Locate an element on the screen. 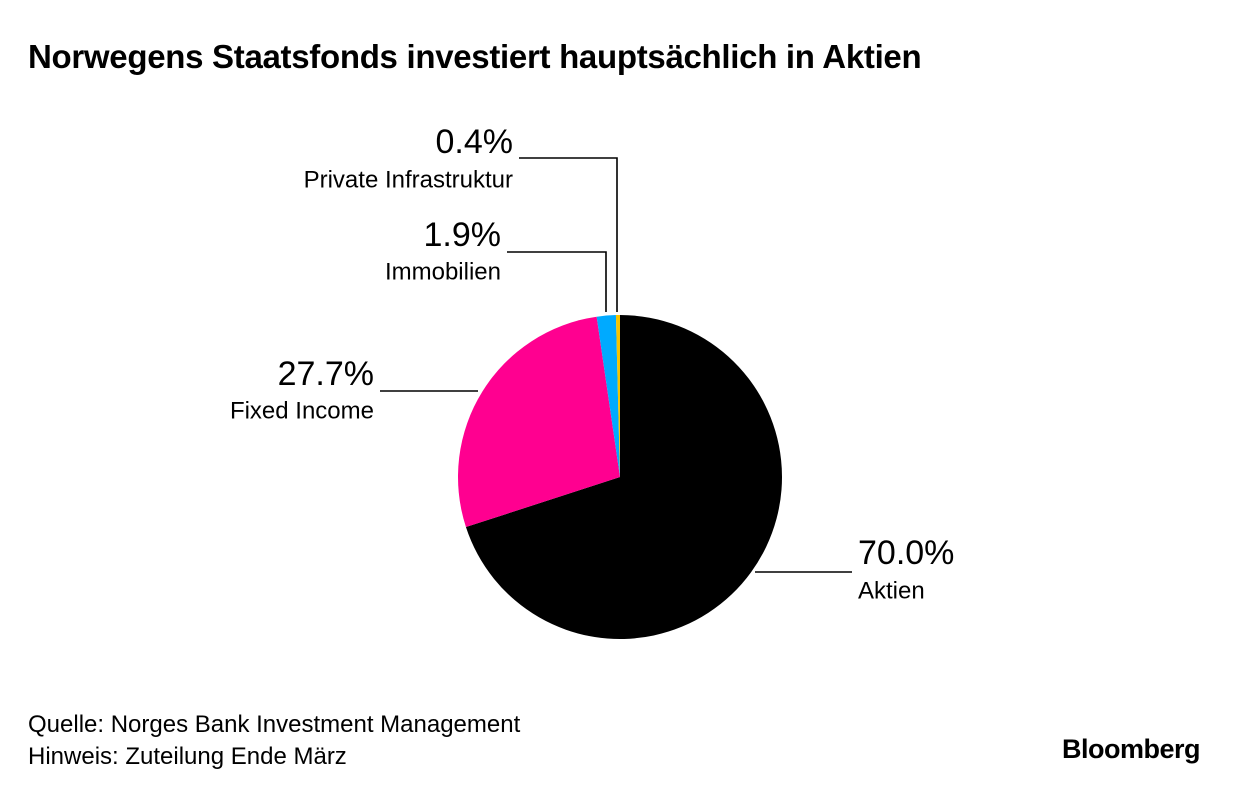 The height and width of the screenshot is (794, 1240). pie-slice-immobilien is located at coordinates (608, 396).